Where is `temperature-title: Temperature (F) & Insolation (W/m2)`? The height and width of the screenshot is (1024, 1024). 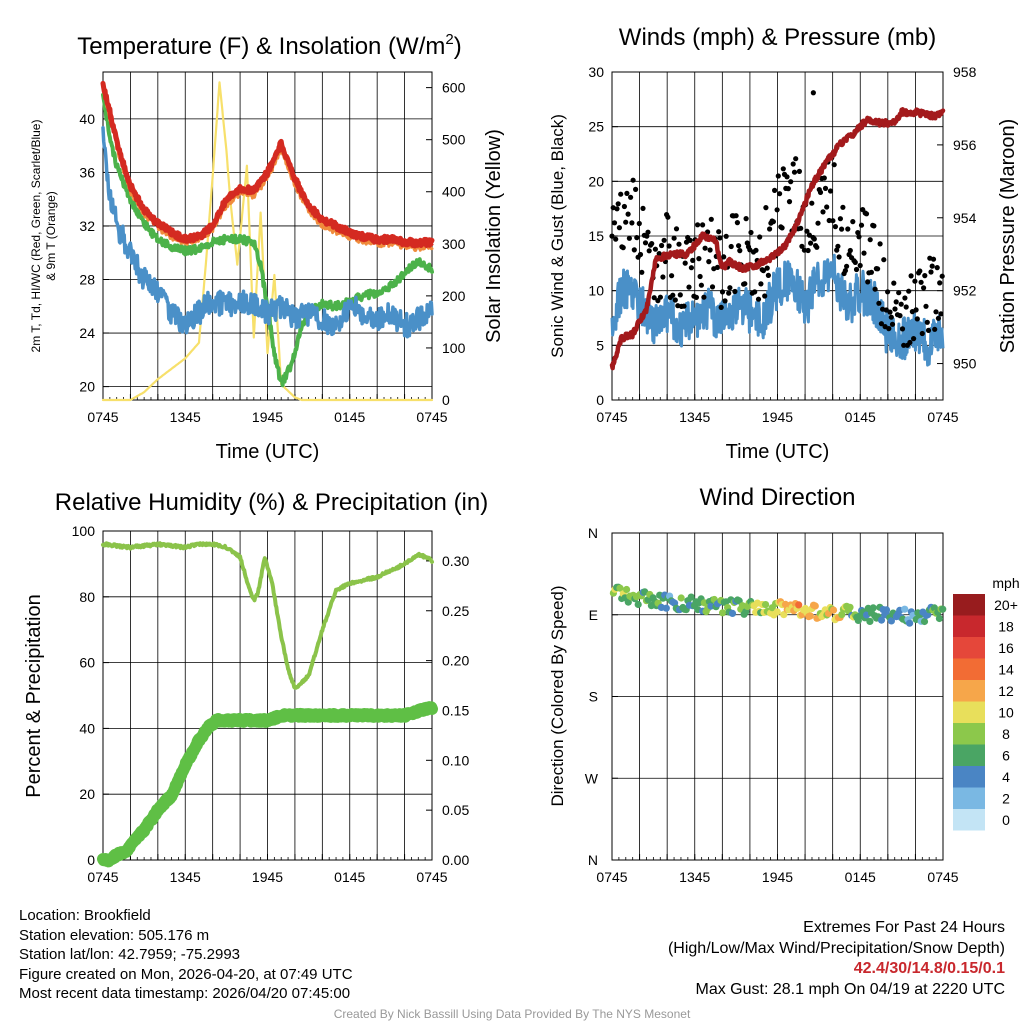 temperature-title: Temperature (F) & Insolation (W/m2) is located at coordinates (269, 45).